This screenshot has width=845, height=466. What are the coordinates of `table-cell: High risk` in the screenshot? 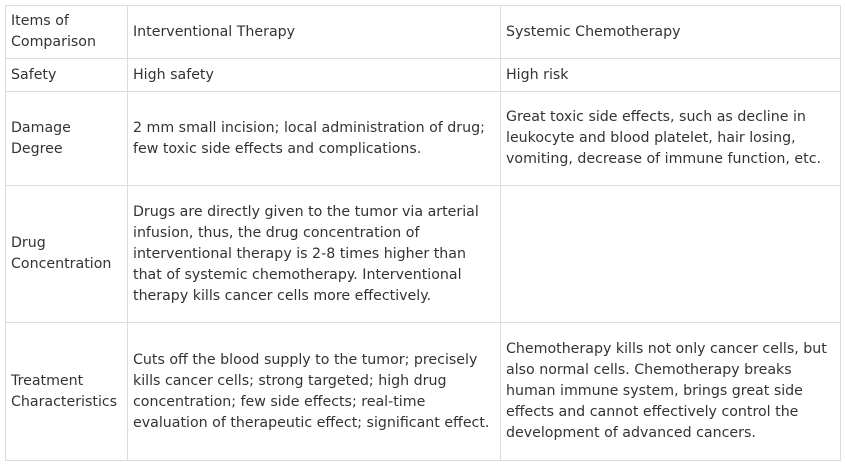 It's located at (670, 75).